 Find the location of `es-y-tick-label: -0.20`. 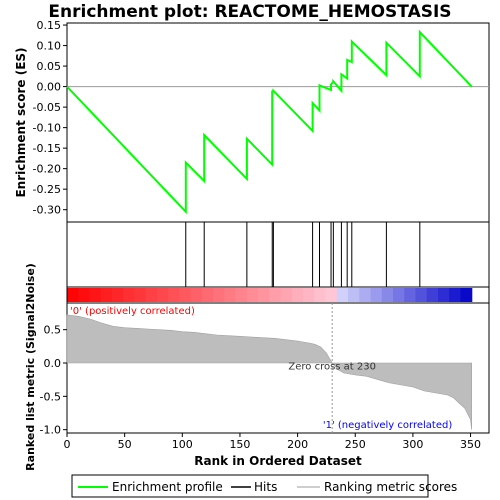

es-y-tick-label: -0.20 is located at coordinates (47, 169).